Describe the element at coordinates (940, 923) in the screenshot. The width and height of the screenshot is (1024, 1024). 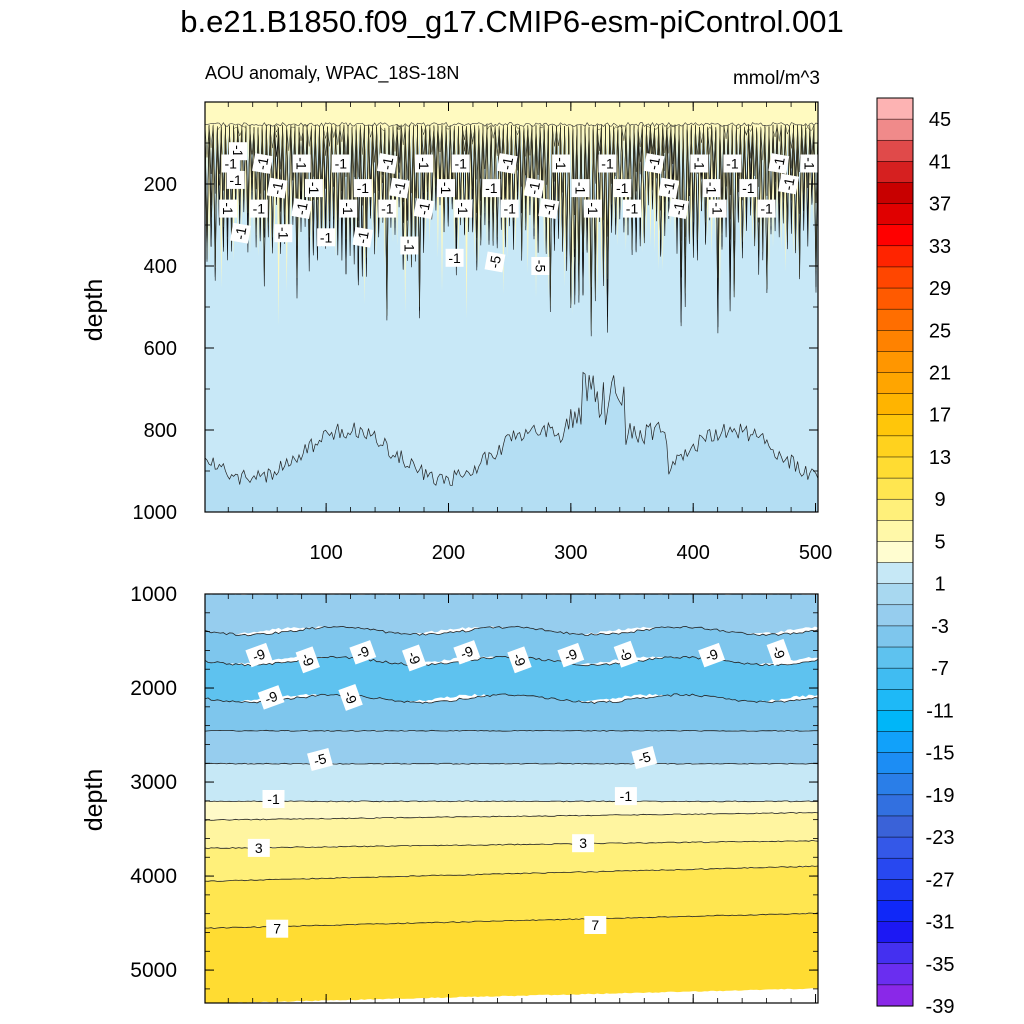
I see `colorbar-label: -31` at that location.